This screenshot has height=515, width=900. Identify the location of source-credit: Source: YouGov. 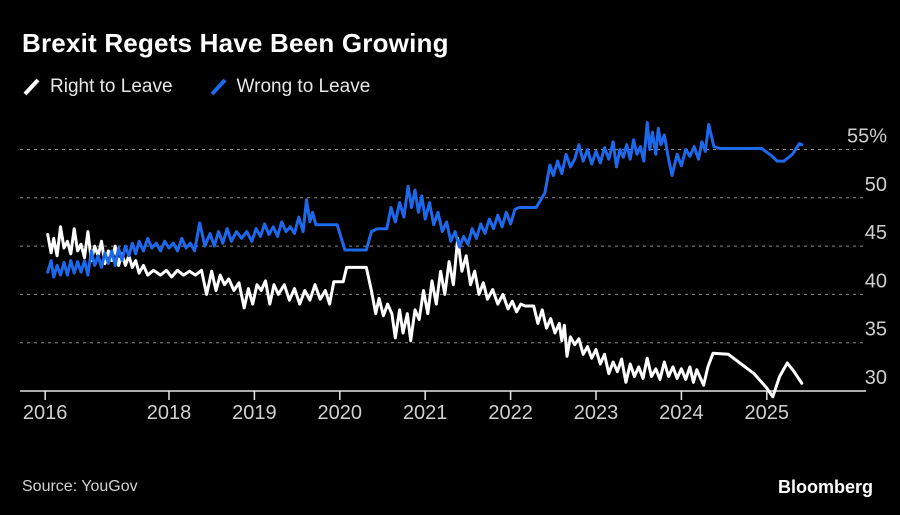
(80, 486).